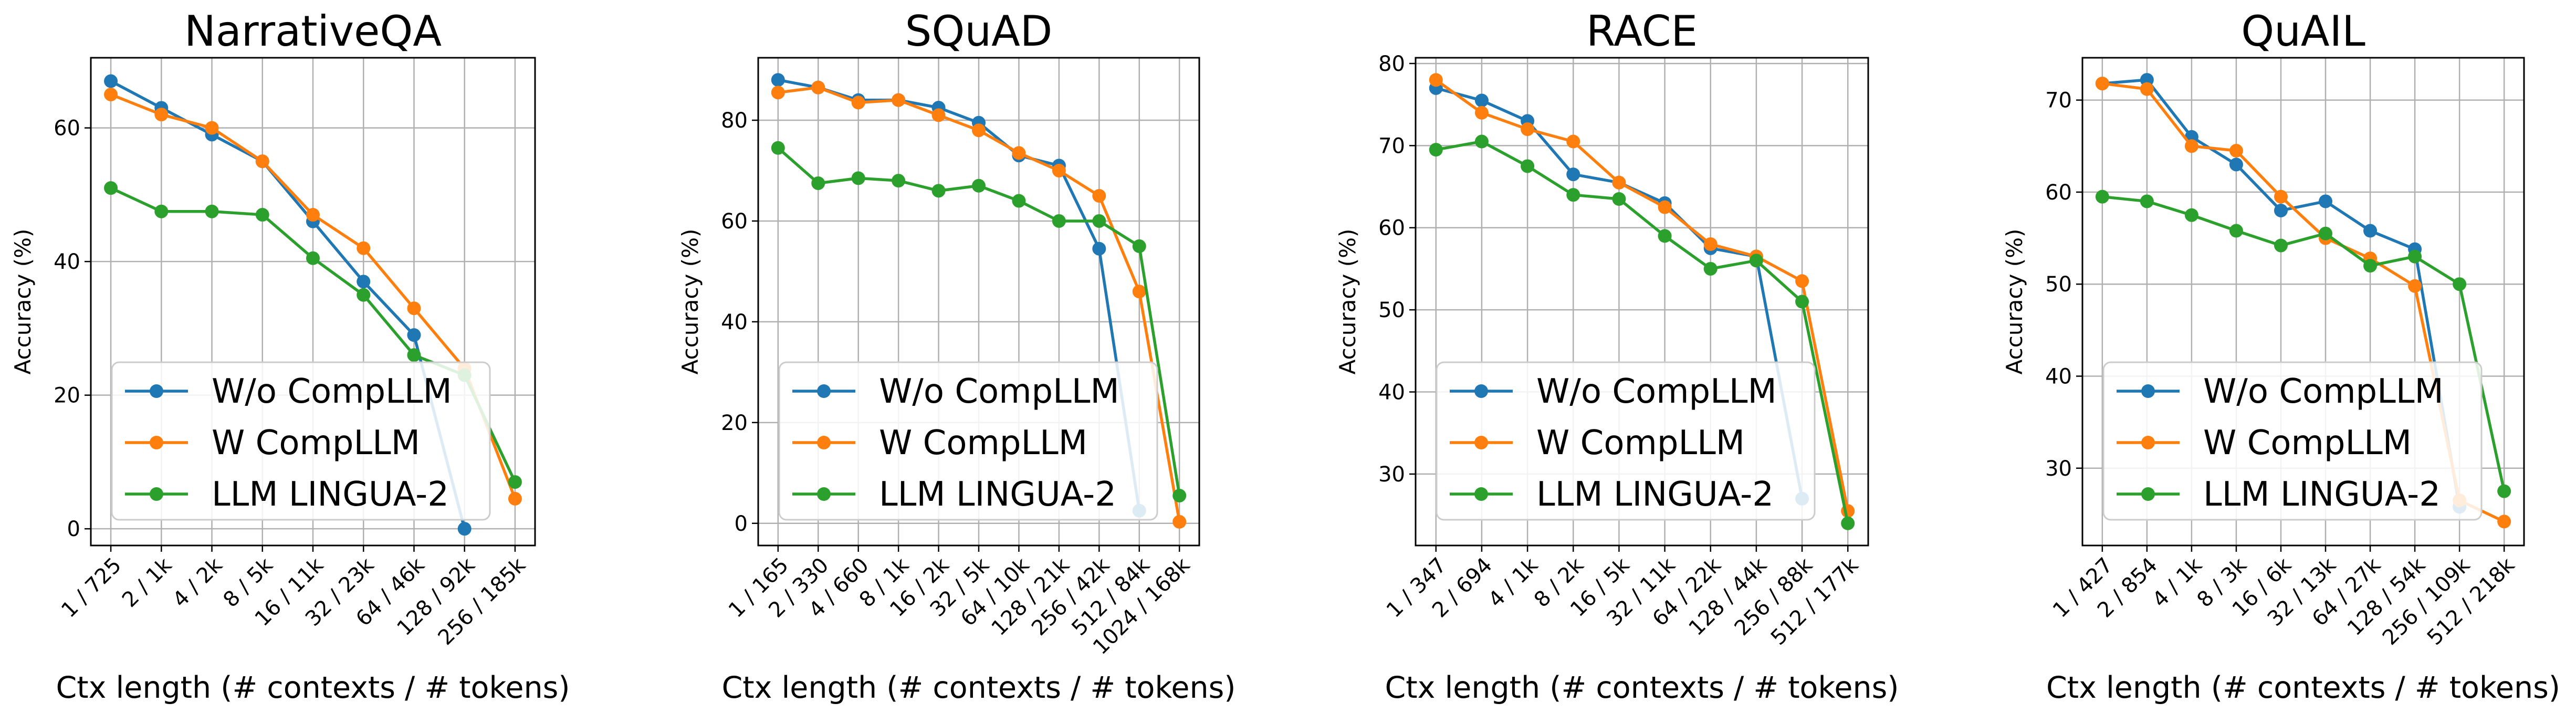  I want to click on y-tick-label: 0, so click(742, 524).